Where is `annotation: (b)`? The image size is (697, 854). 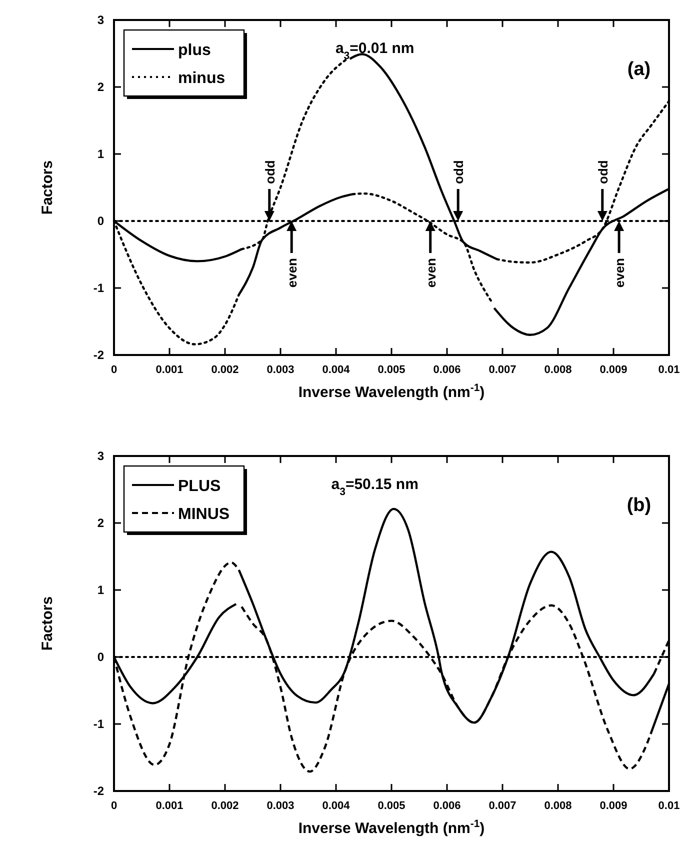 annotation: (b) is located at coordinates (639, 505).